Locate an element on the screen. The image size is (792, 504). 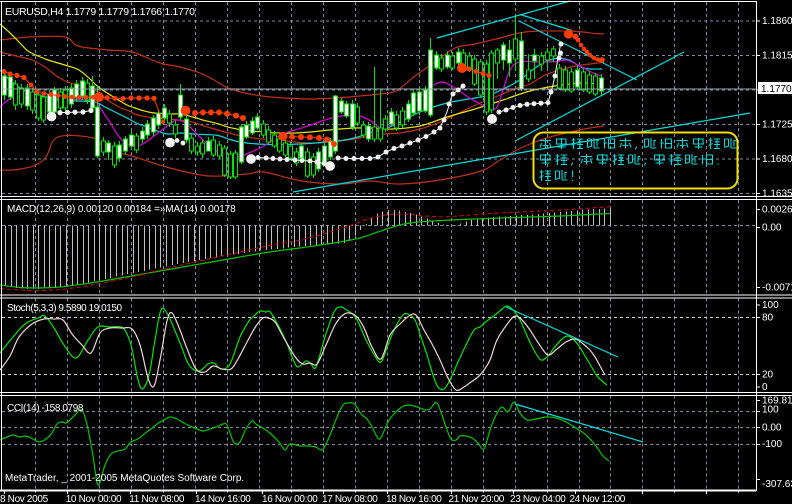
svg-text: -100 is located at coordinates (772, 444).